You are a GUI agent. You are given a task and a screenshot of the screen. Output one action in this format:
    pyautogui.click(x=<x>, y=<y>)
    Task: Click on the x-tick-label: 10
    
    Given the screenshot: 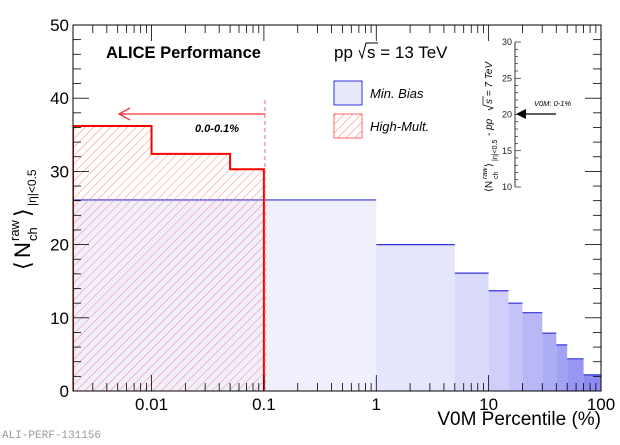 What is the action you would take?
    pyautogui.click(x=488, y=404)
    